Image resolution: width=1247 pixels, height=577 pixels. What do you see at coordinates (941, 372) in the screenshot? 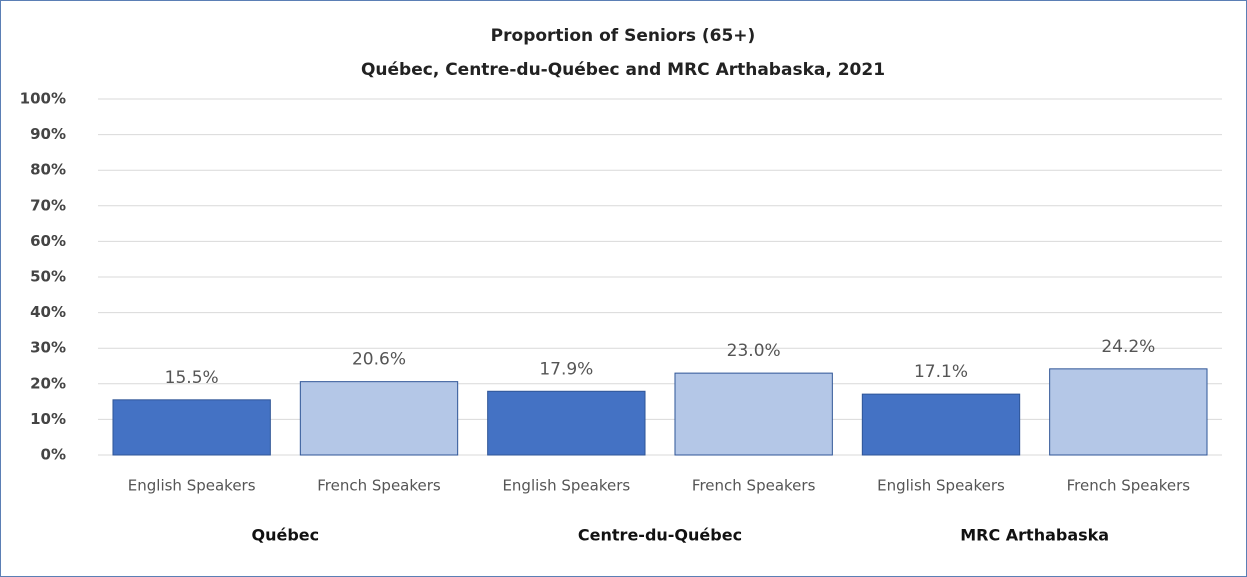
I see `data-label: 17.1%` at bounding box center [941, 372].